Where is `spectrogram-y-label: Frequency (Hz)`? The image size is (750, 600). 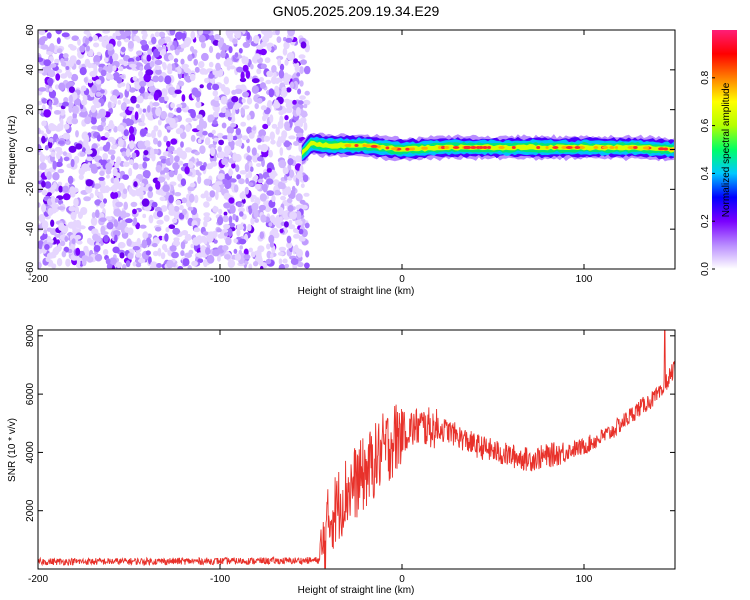 spectrogram-y-label: Frequency (Hz) is located at coordinates (12, 150).